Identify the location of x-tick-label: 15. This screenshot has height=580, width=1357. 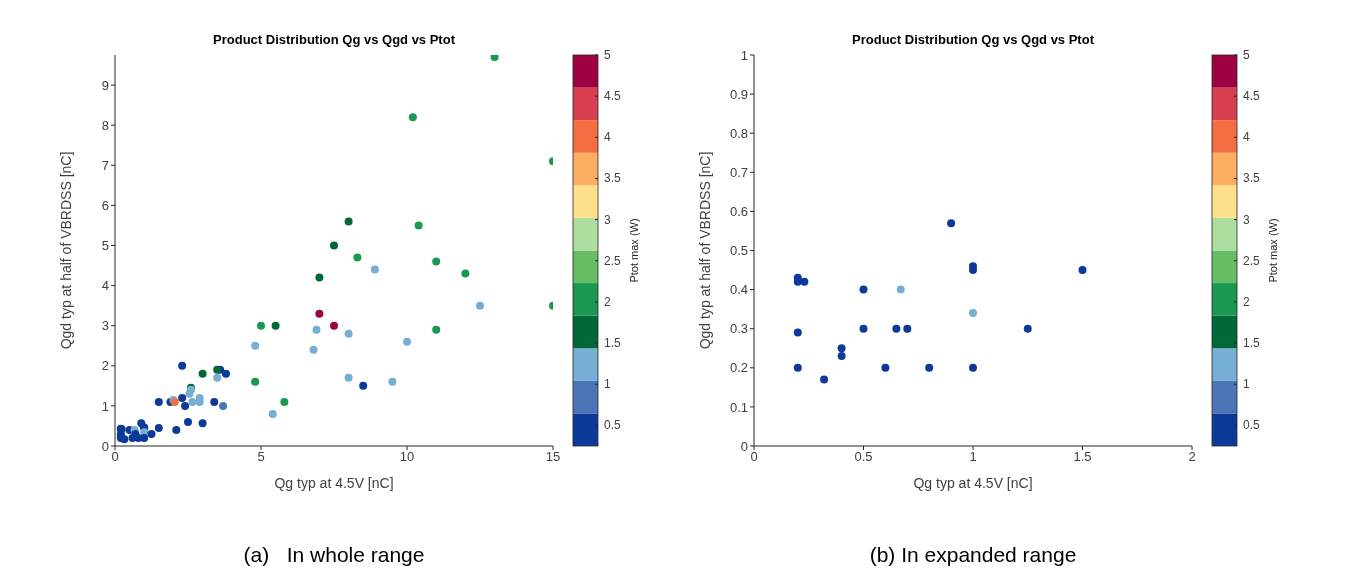
(553, 457).